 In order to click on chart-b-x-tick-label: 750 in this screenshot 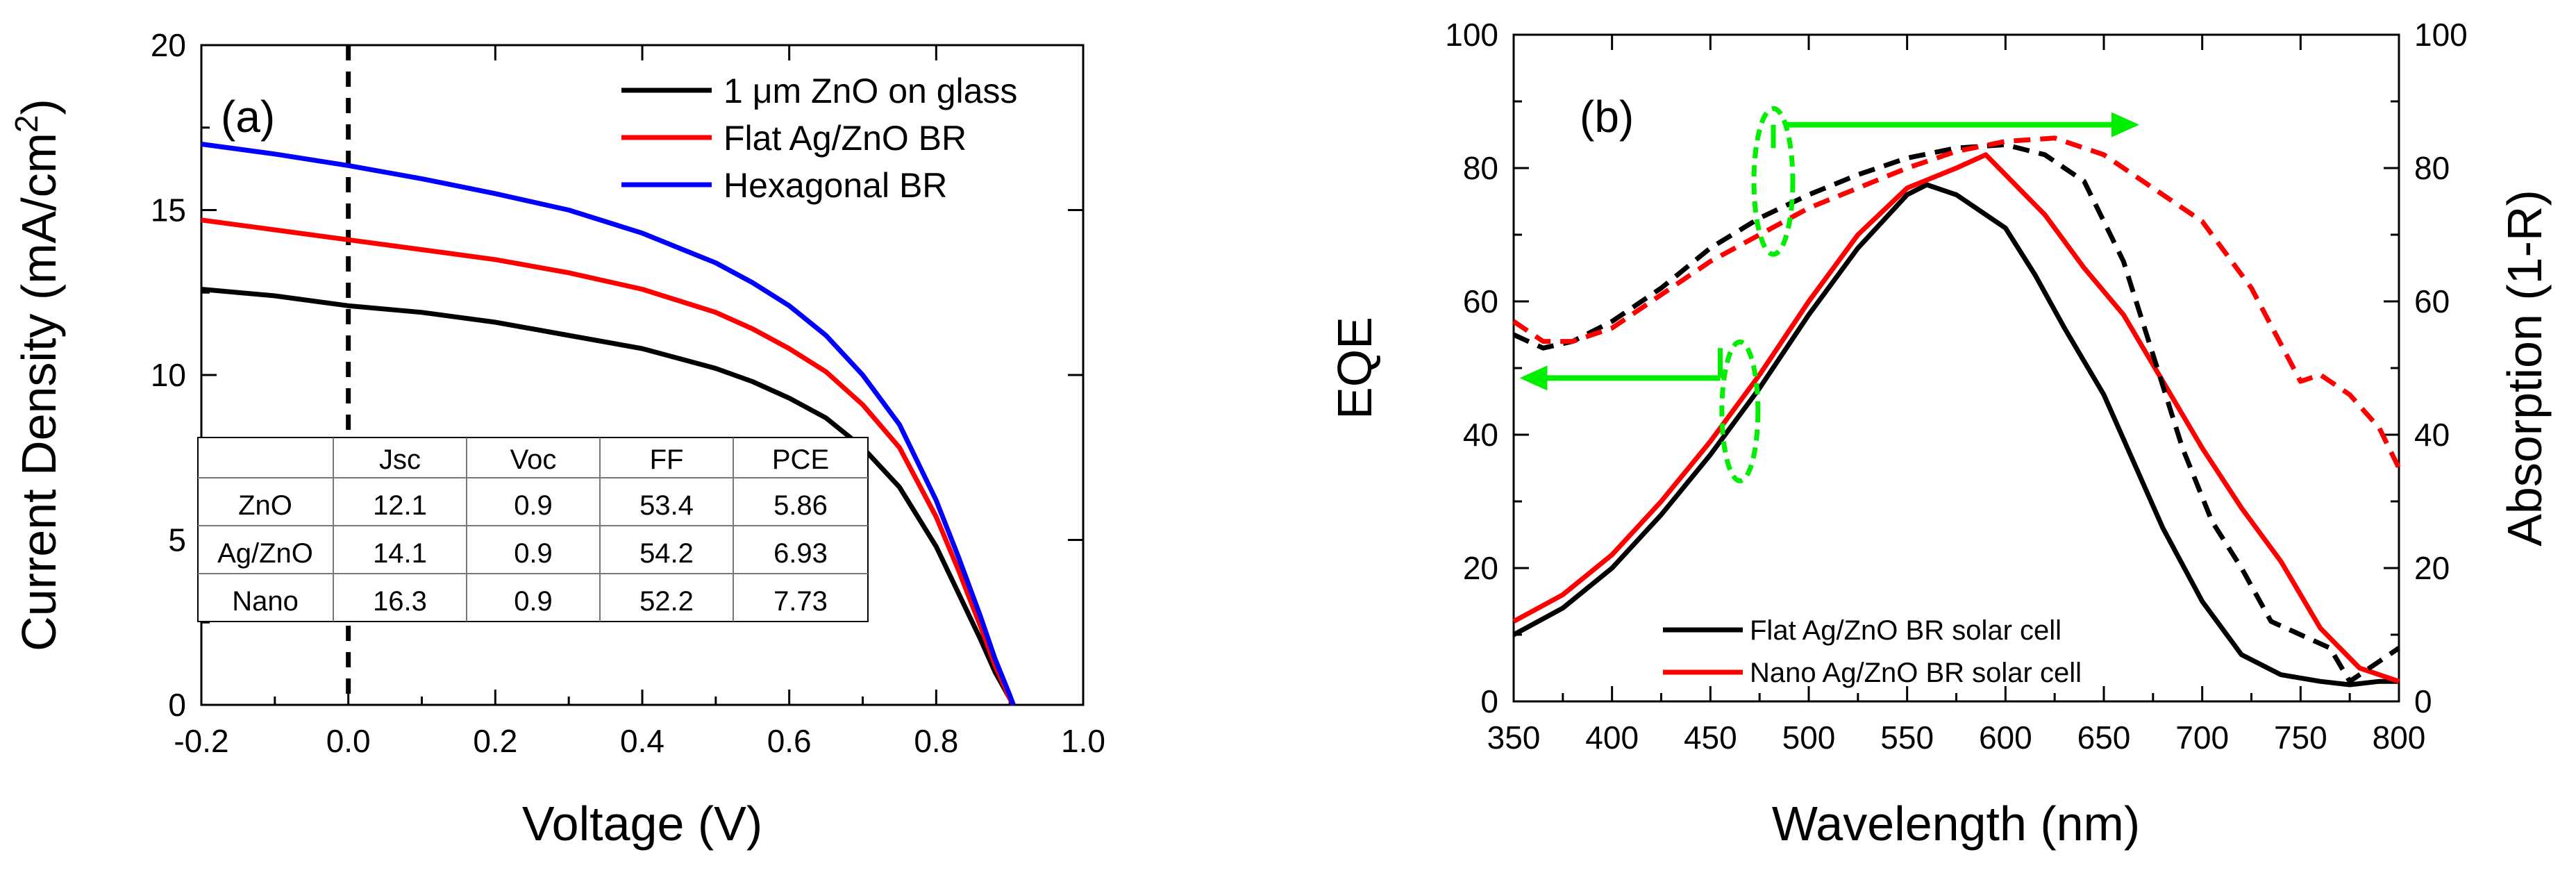, I will do `click(2300, 737)`.